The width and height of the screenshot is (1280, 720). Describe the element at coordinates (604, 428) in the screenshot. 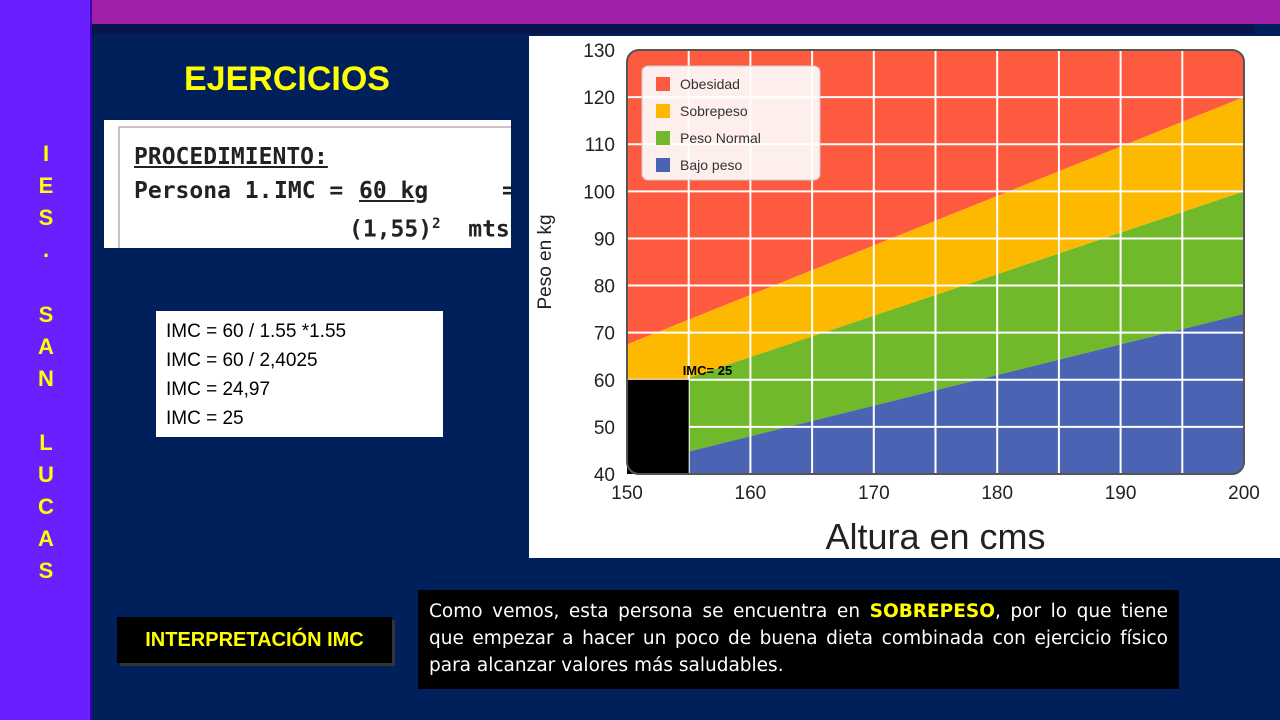

I see `y-tick-label: 50` at that location.